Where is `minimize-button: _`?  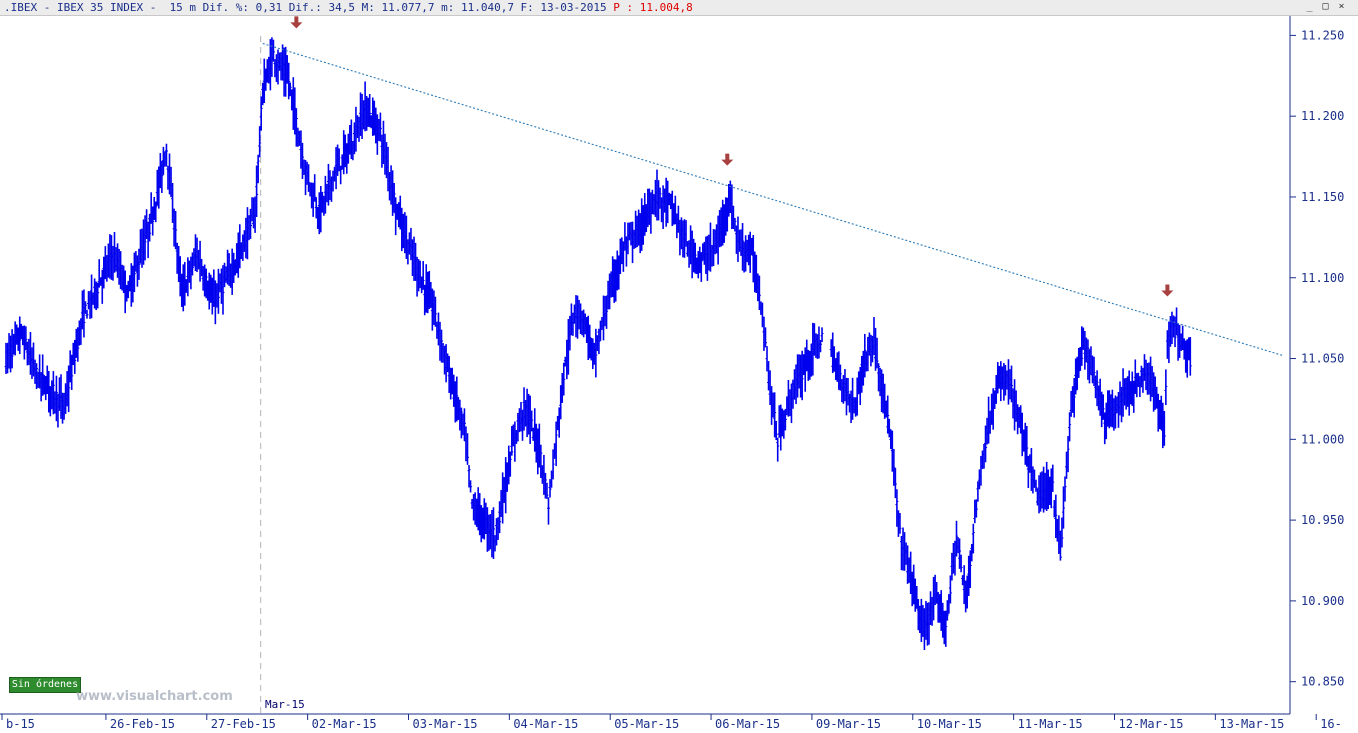
minimize-button: _ is located at coordinates (1309, 6).